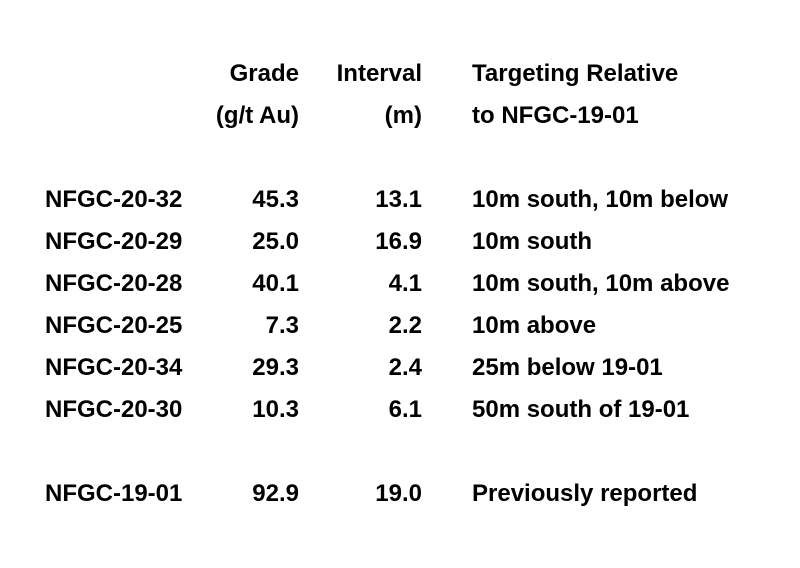  Describe the element at coordinates (405, 367) in the screenshot. I see `interval-cell: 2.4` at that location.